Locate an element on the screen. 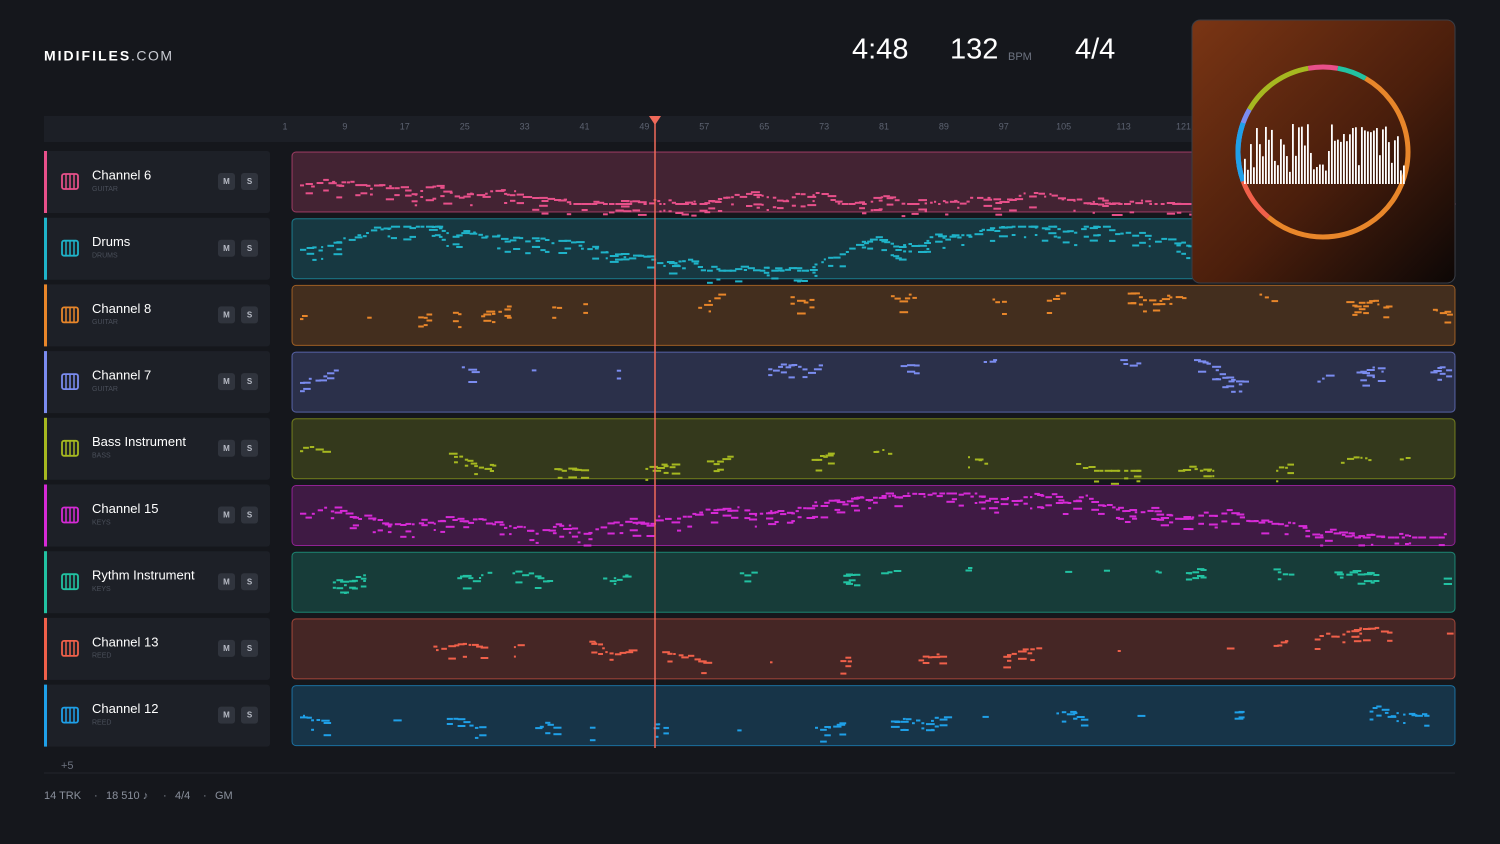  track-instrument: GUITAR is located at coordinates (105, 389).